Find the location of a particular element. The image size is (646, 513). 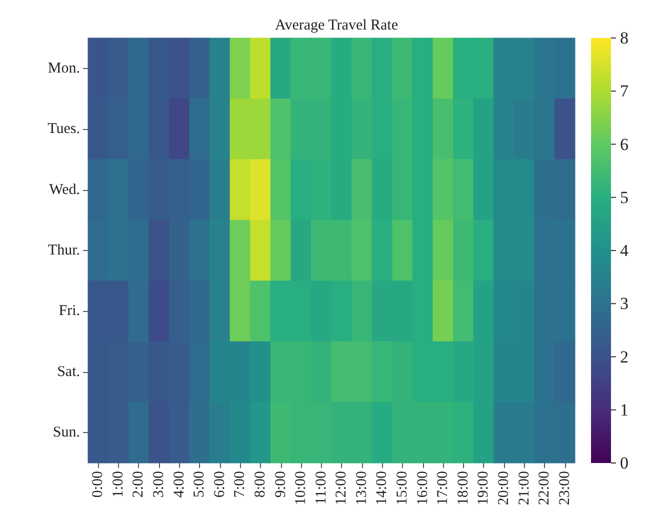

x-tick-label: 12:00 is located at coordinates (342, 488).